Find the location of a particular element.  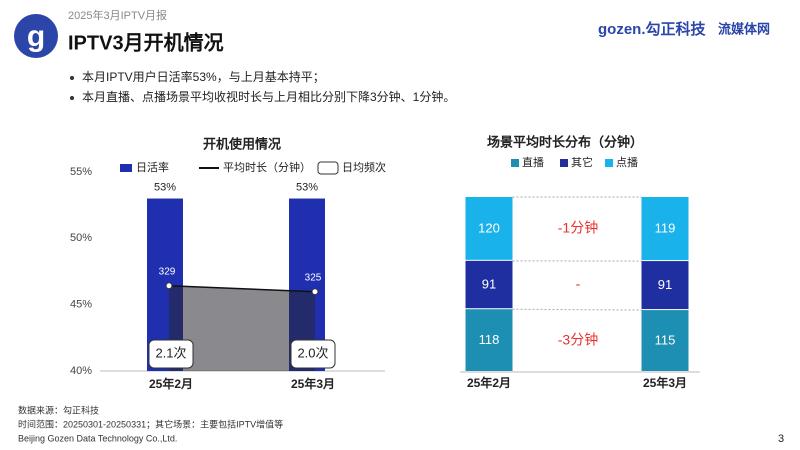

frequency-label: 2.1次 is located at coordinates (170, 352).